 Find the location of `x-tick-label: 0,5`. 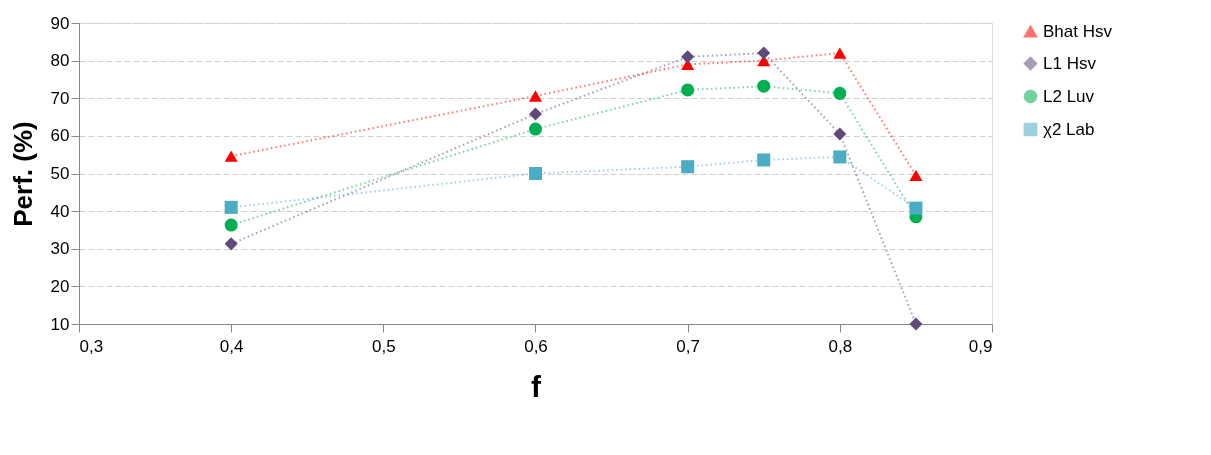

x-tick-label: 0,5 is located at coordinates (384, 346).